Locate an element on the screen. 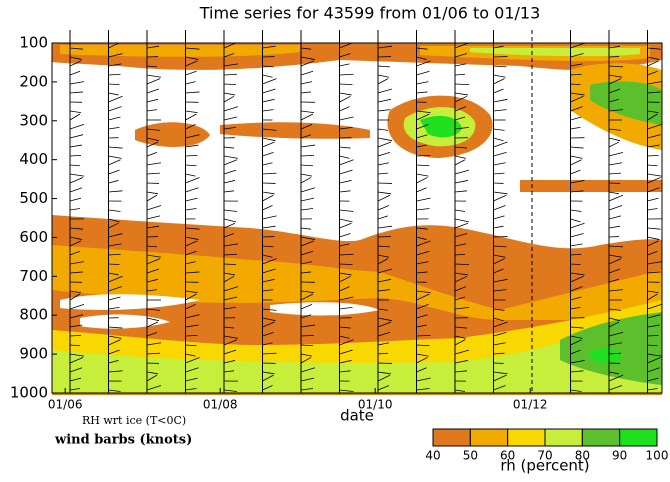 Image resolution: width=670 pixels, height=482 pixels. colorbar-box is located at coordinates (601, 437).